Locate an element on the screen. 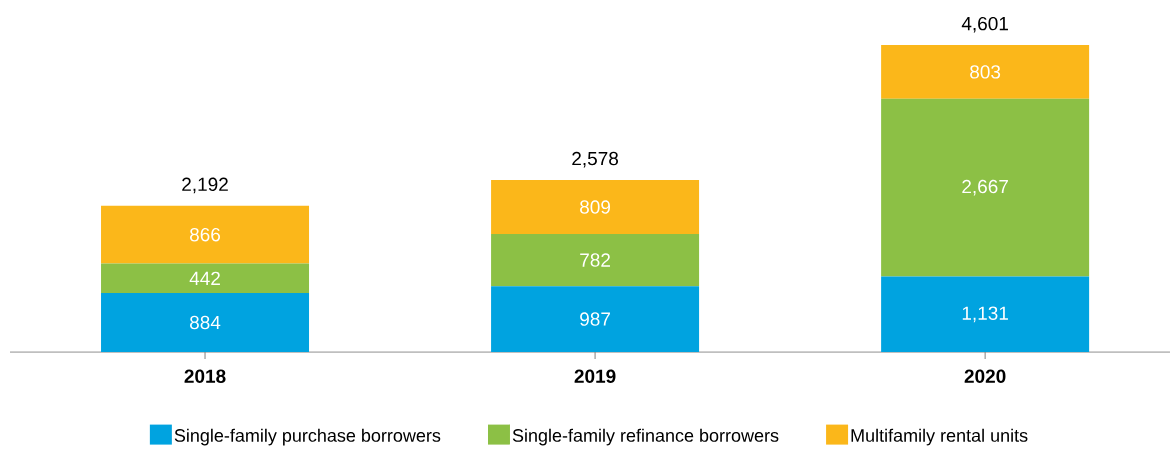 This screenshot has height=475, width=1170. legend-label: Single-family purchase borrowers is located at coordinates (307, 437).